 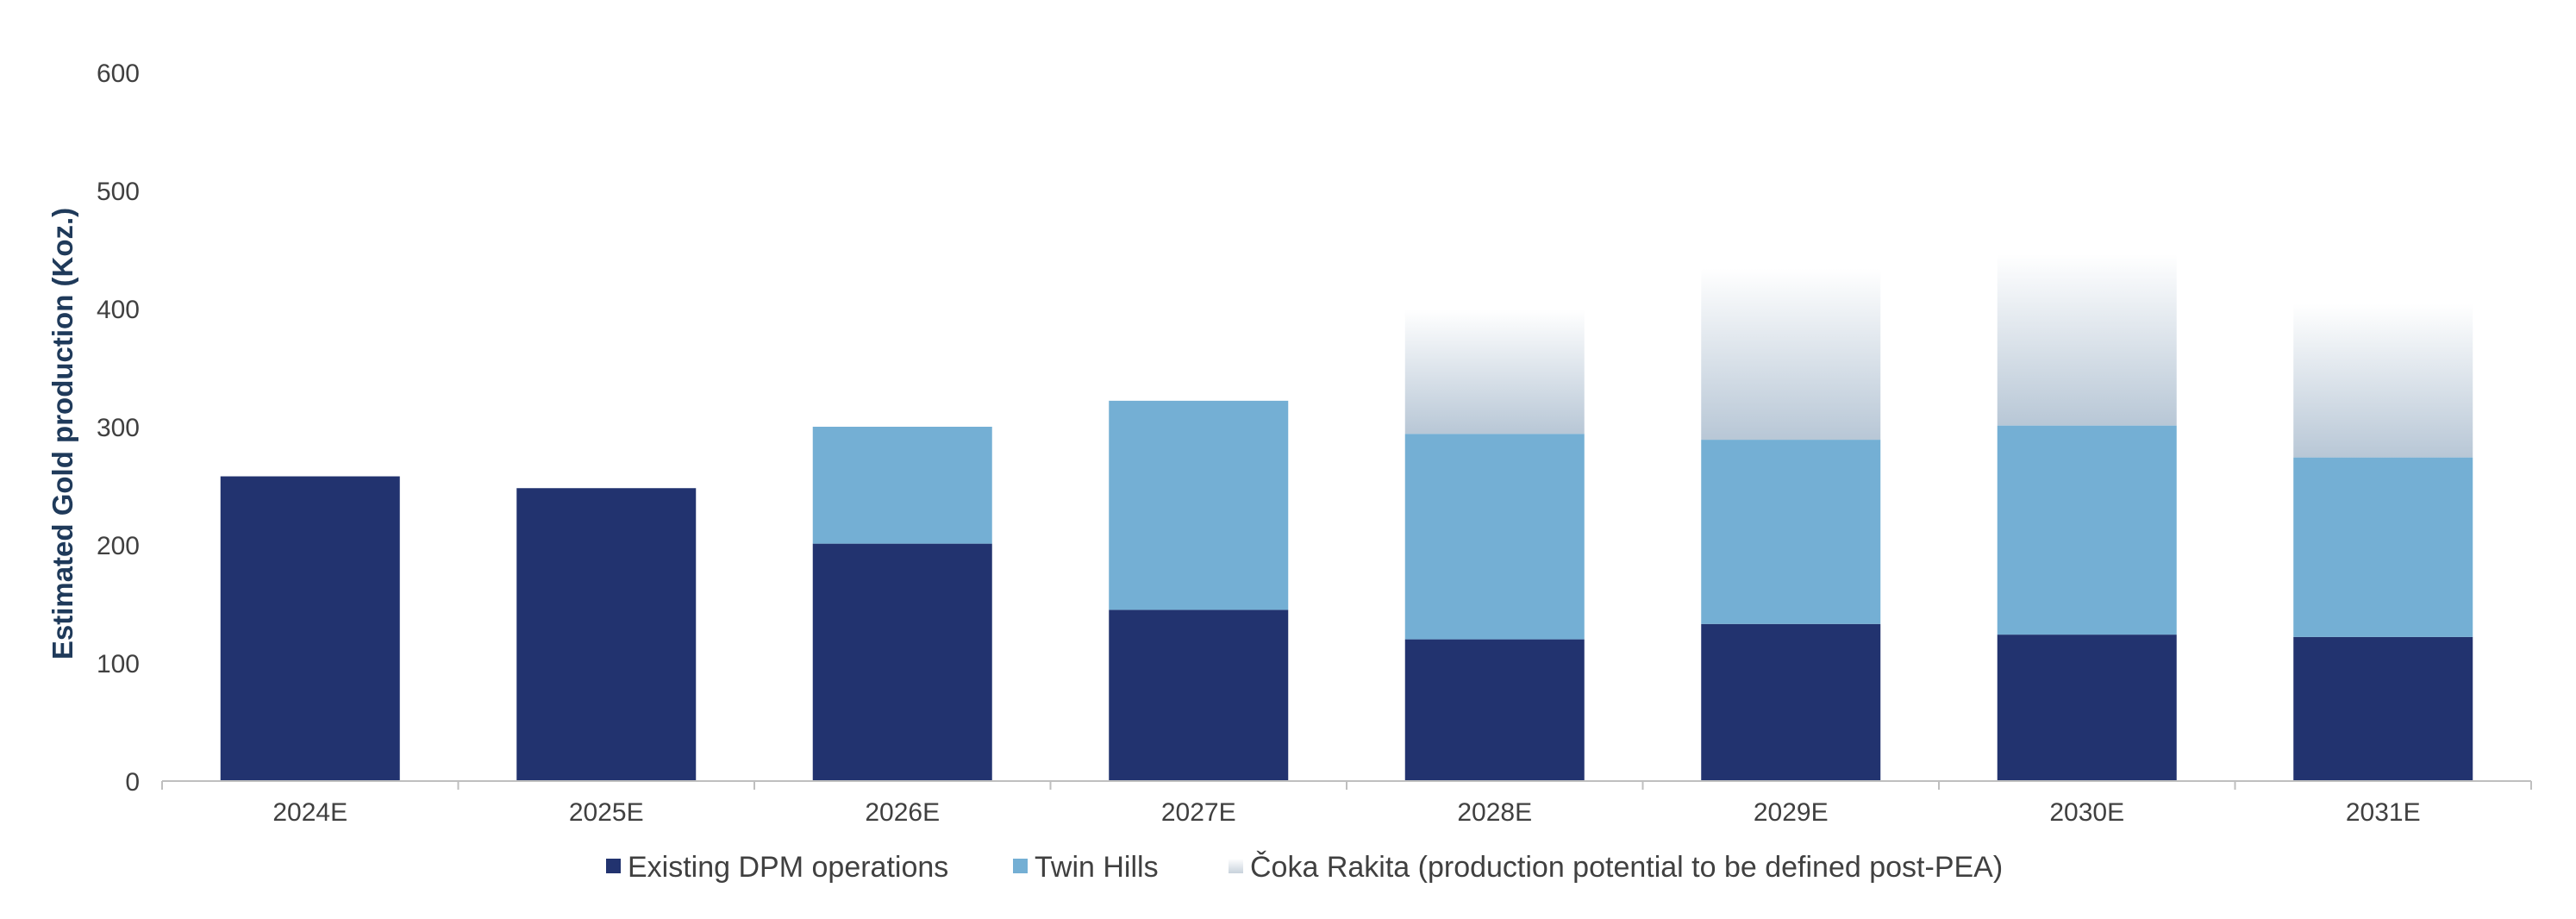 I want to click on bar-existing-dpm-2026E, so click(x=902, y=662).